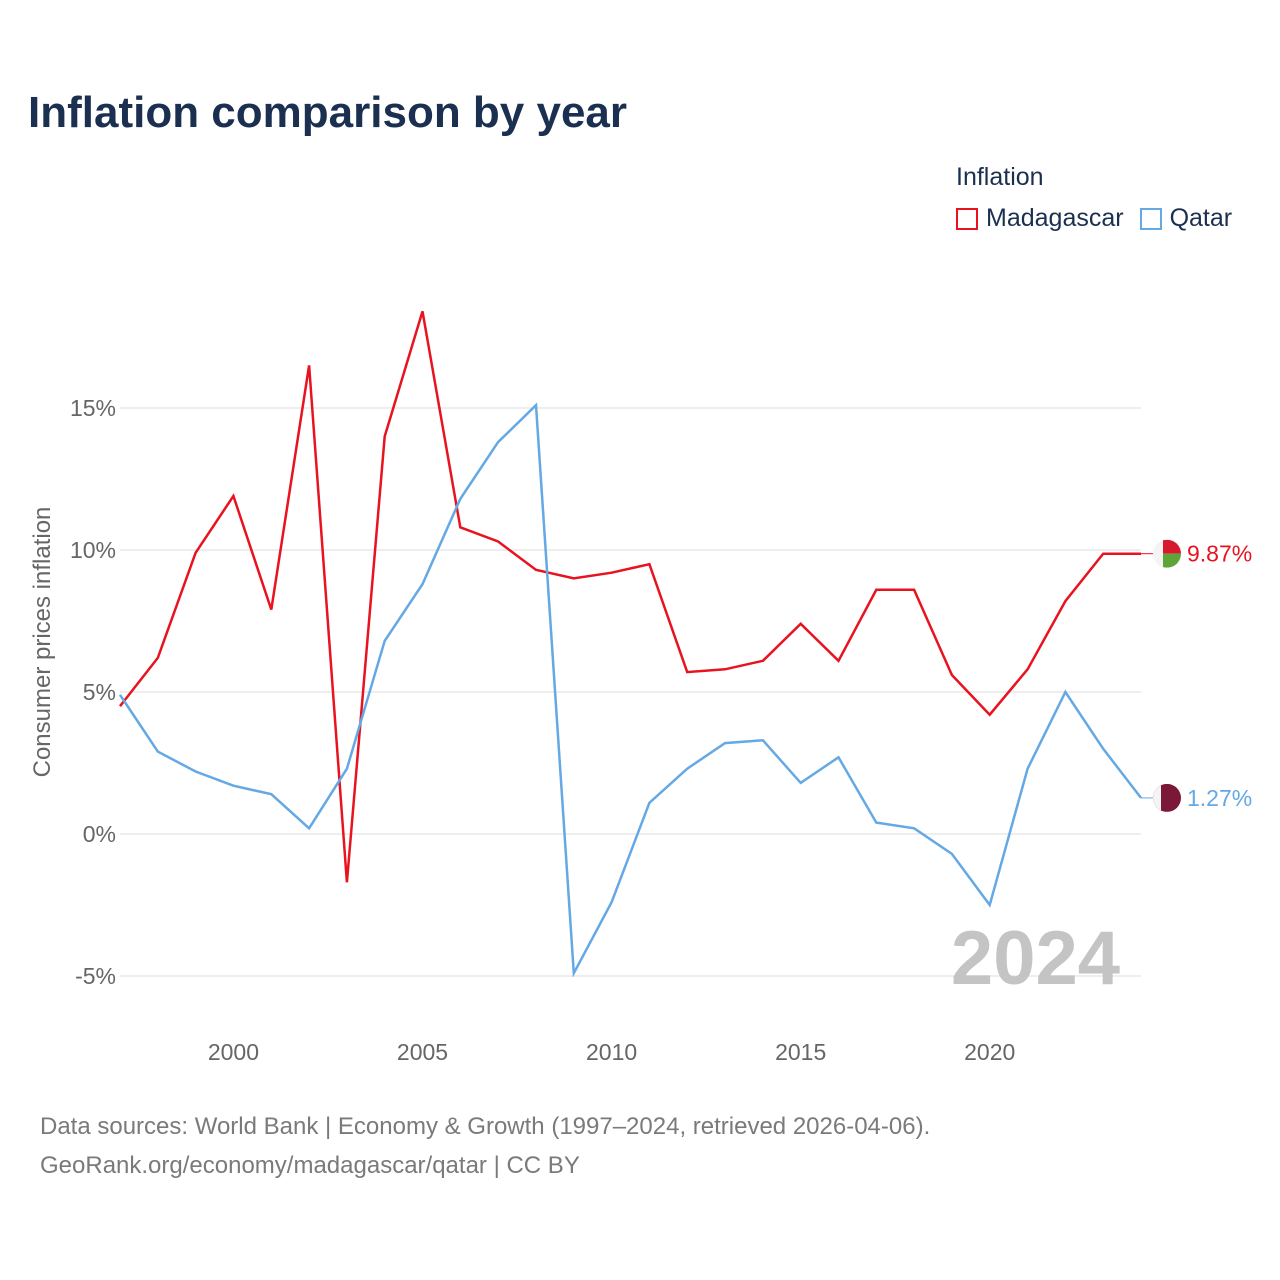 The height and width of the screenshot is (1280, 1280). Describe the element at coordinates (42, 642) in the screenshot. I see `y-axis-label: Consumer prices inflation` at that location.